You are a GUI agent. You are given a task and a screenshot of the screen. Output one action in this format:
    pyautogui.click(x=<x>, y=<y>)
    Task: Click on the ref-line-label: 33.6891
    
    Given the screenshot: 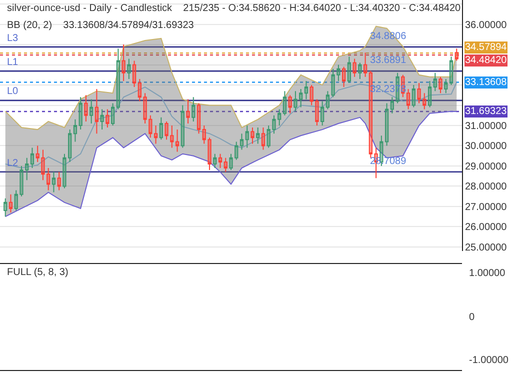 What is the action you would take?
    pyautogui.click(x=388, y=60)
    